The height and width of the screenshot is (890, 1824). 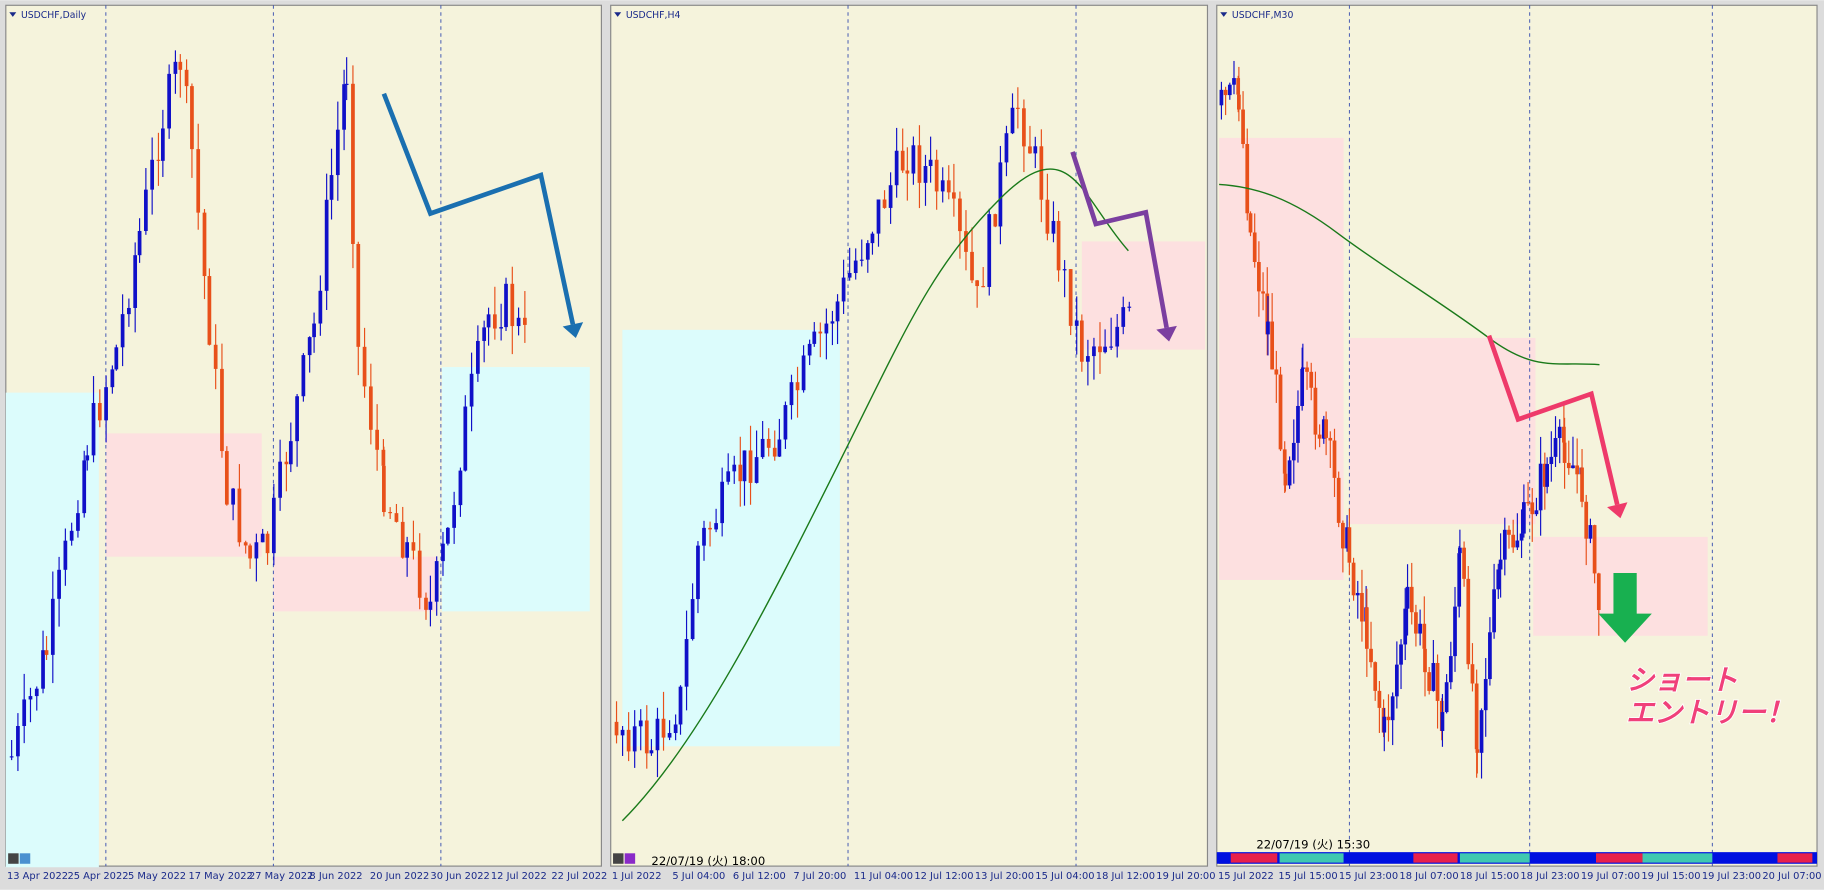 I want to click on chart-title: USDCHF,M30, so click(x=1263, y=15).